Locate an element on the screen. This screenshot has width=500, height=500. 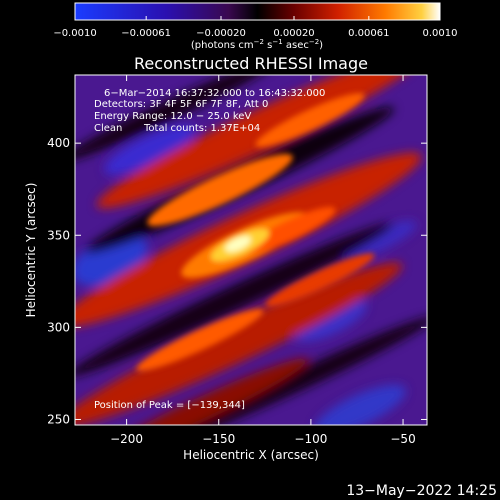
detectors-text: Detectors: 3F 4F 5F 6F 7F 8F, Att 0 is located at coordinates (181, 104).